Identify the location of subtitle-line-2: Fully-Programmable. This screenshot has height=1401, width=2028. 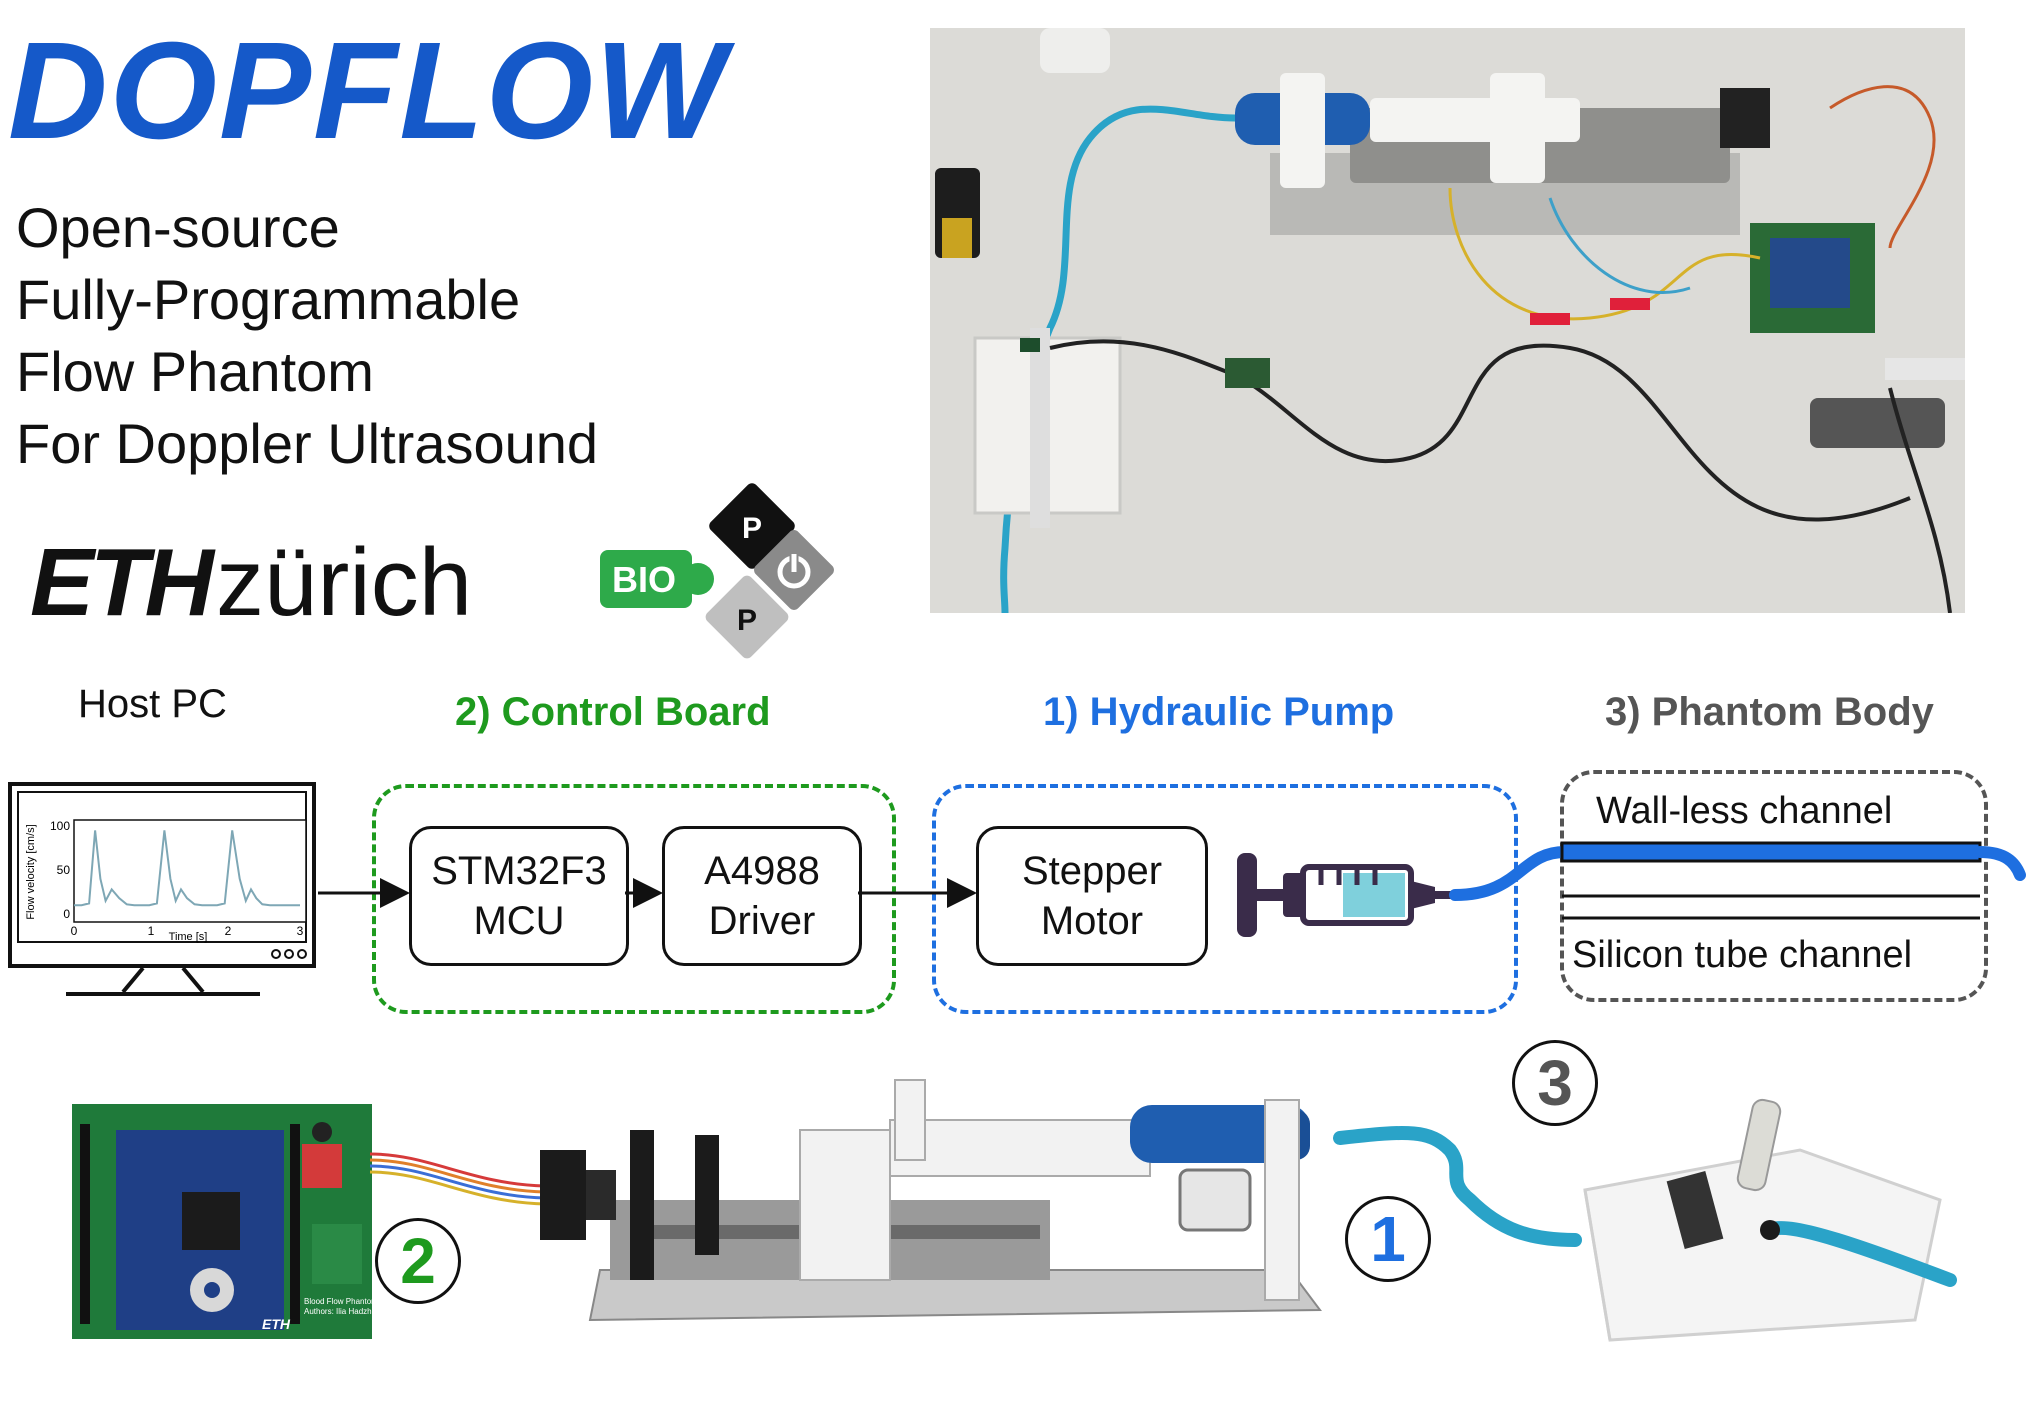
(268, 299).